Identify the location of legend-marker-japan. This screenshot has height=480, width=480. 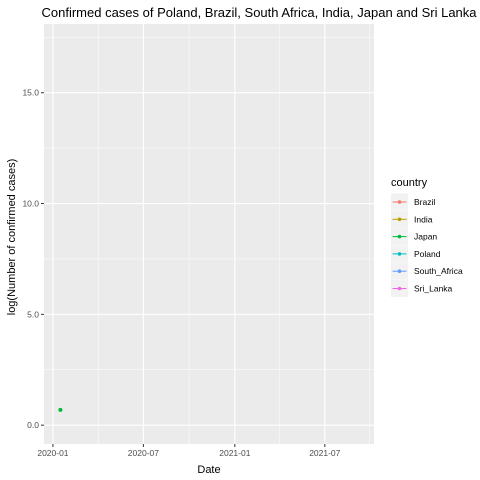
(399, 236).